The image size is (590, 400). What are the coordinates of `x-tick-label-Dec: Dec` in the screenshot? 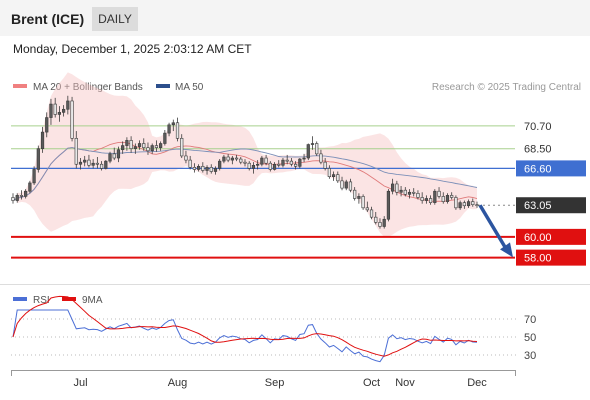 It's located at (477, 383).